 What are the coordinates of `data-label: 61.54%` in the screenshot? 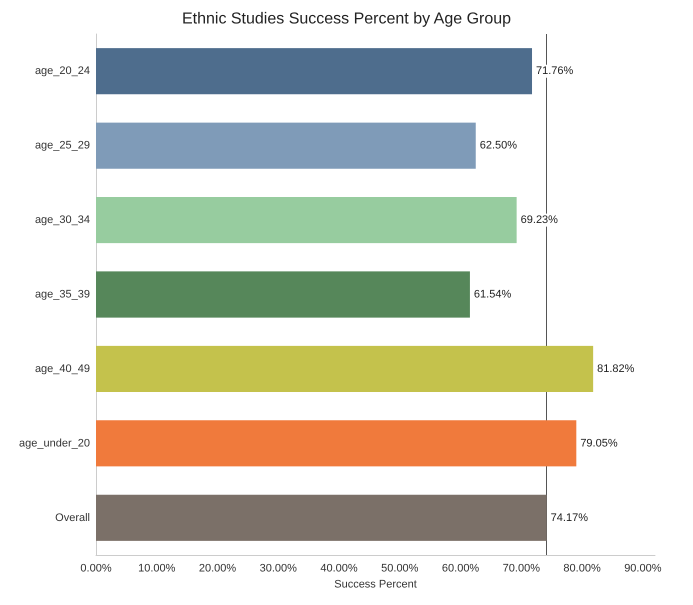 It's located at (493, 294).